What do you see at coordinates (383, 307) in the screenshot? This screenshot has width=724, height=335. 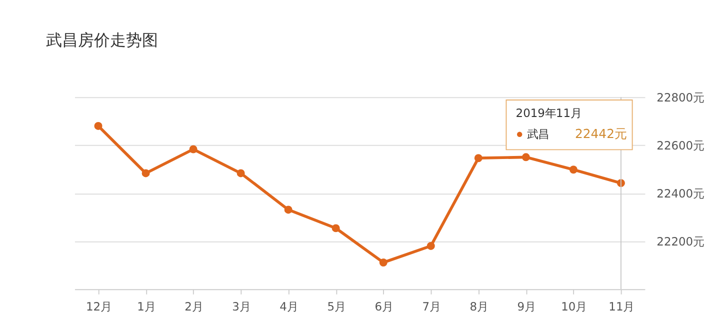 I see `x-tick-label: 6月` at bounding box center [383, 307].